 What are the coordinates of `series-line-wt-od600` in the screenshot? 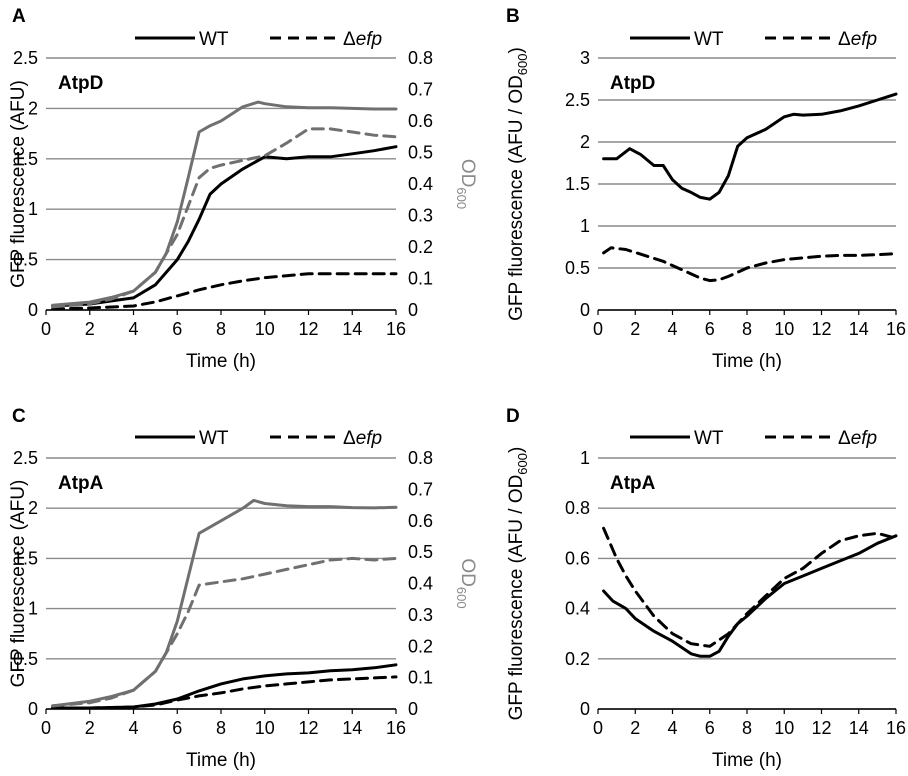 It's located at (224, 203).